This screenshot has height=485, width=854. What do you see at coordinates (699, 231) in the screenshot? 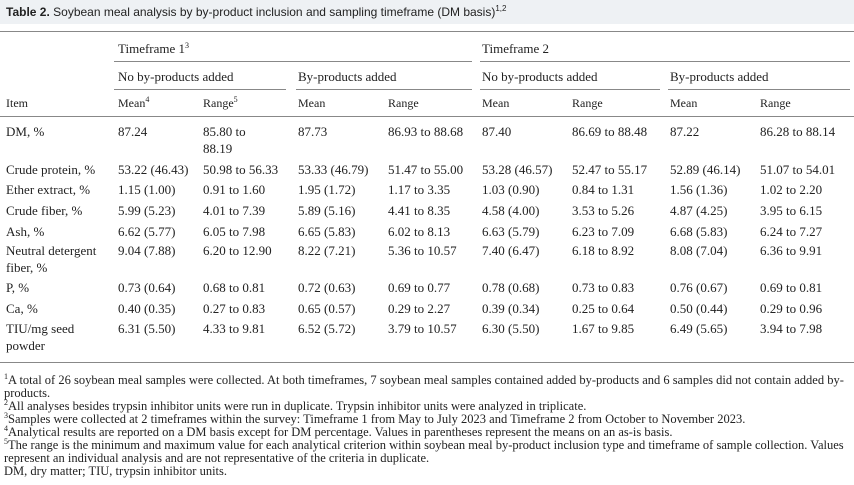
I see `cell: 6.68 (5.83)` at bounding box center [699, 231].